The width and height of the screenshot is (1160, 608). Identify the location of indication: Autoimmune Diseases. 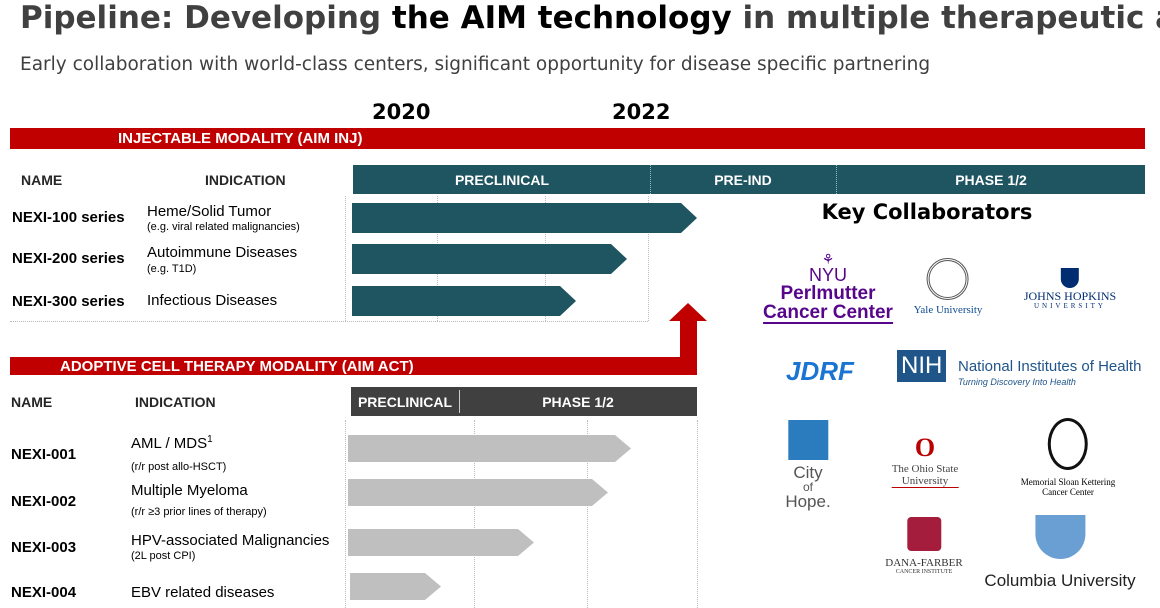
(222, 252).